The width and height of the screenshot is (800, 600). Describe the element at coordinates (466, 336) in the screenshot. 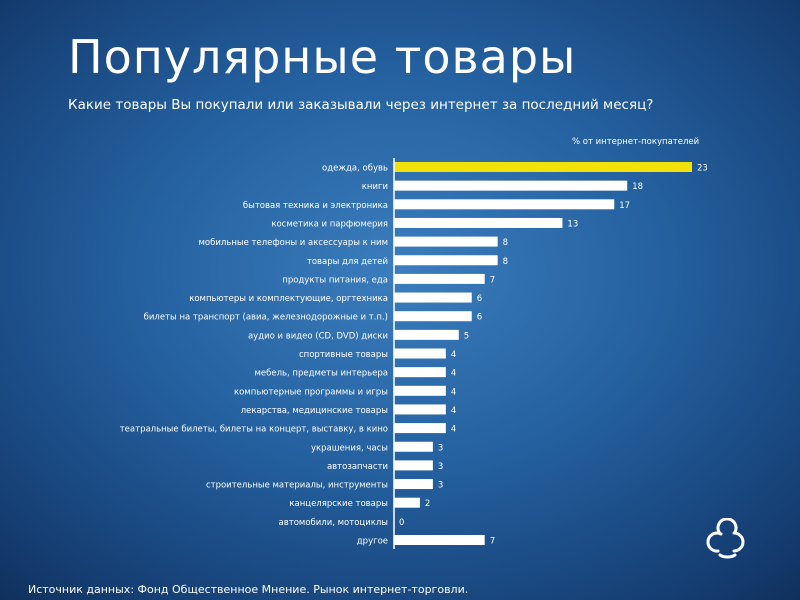

I see `value-label: 5` at that location.